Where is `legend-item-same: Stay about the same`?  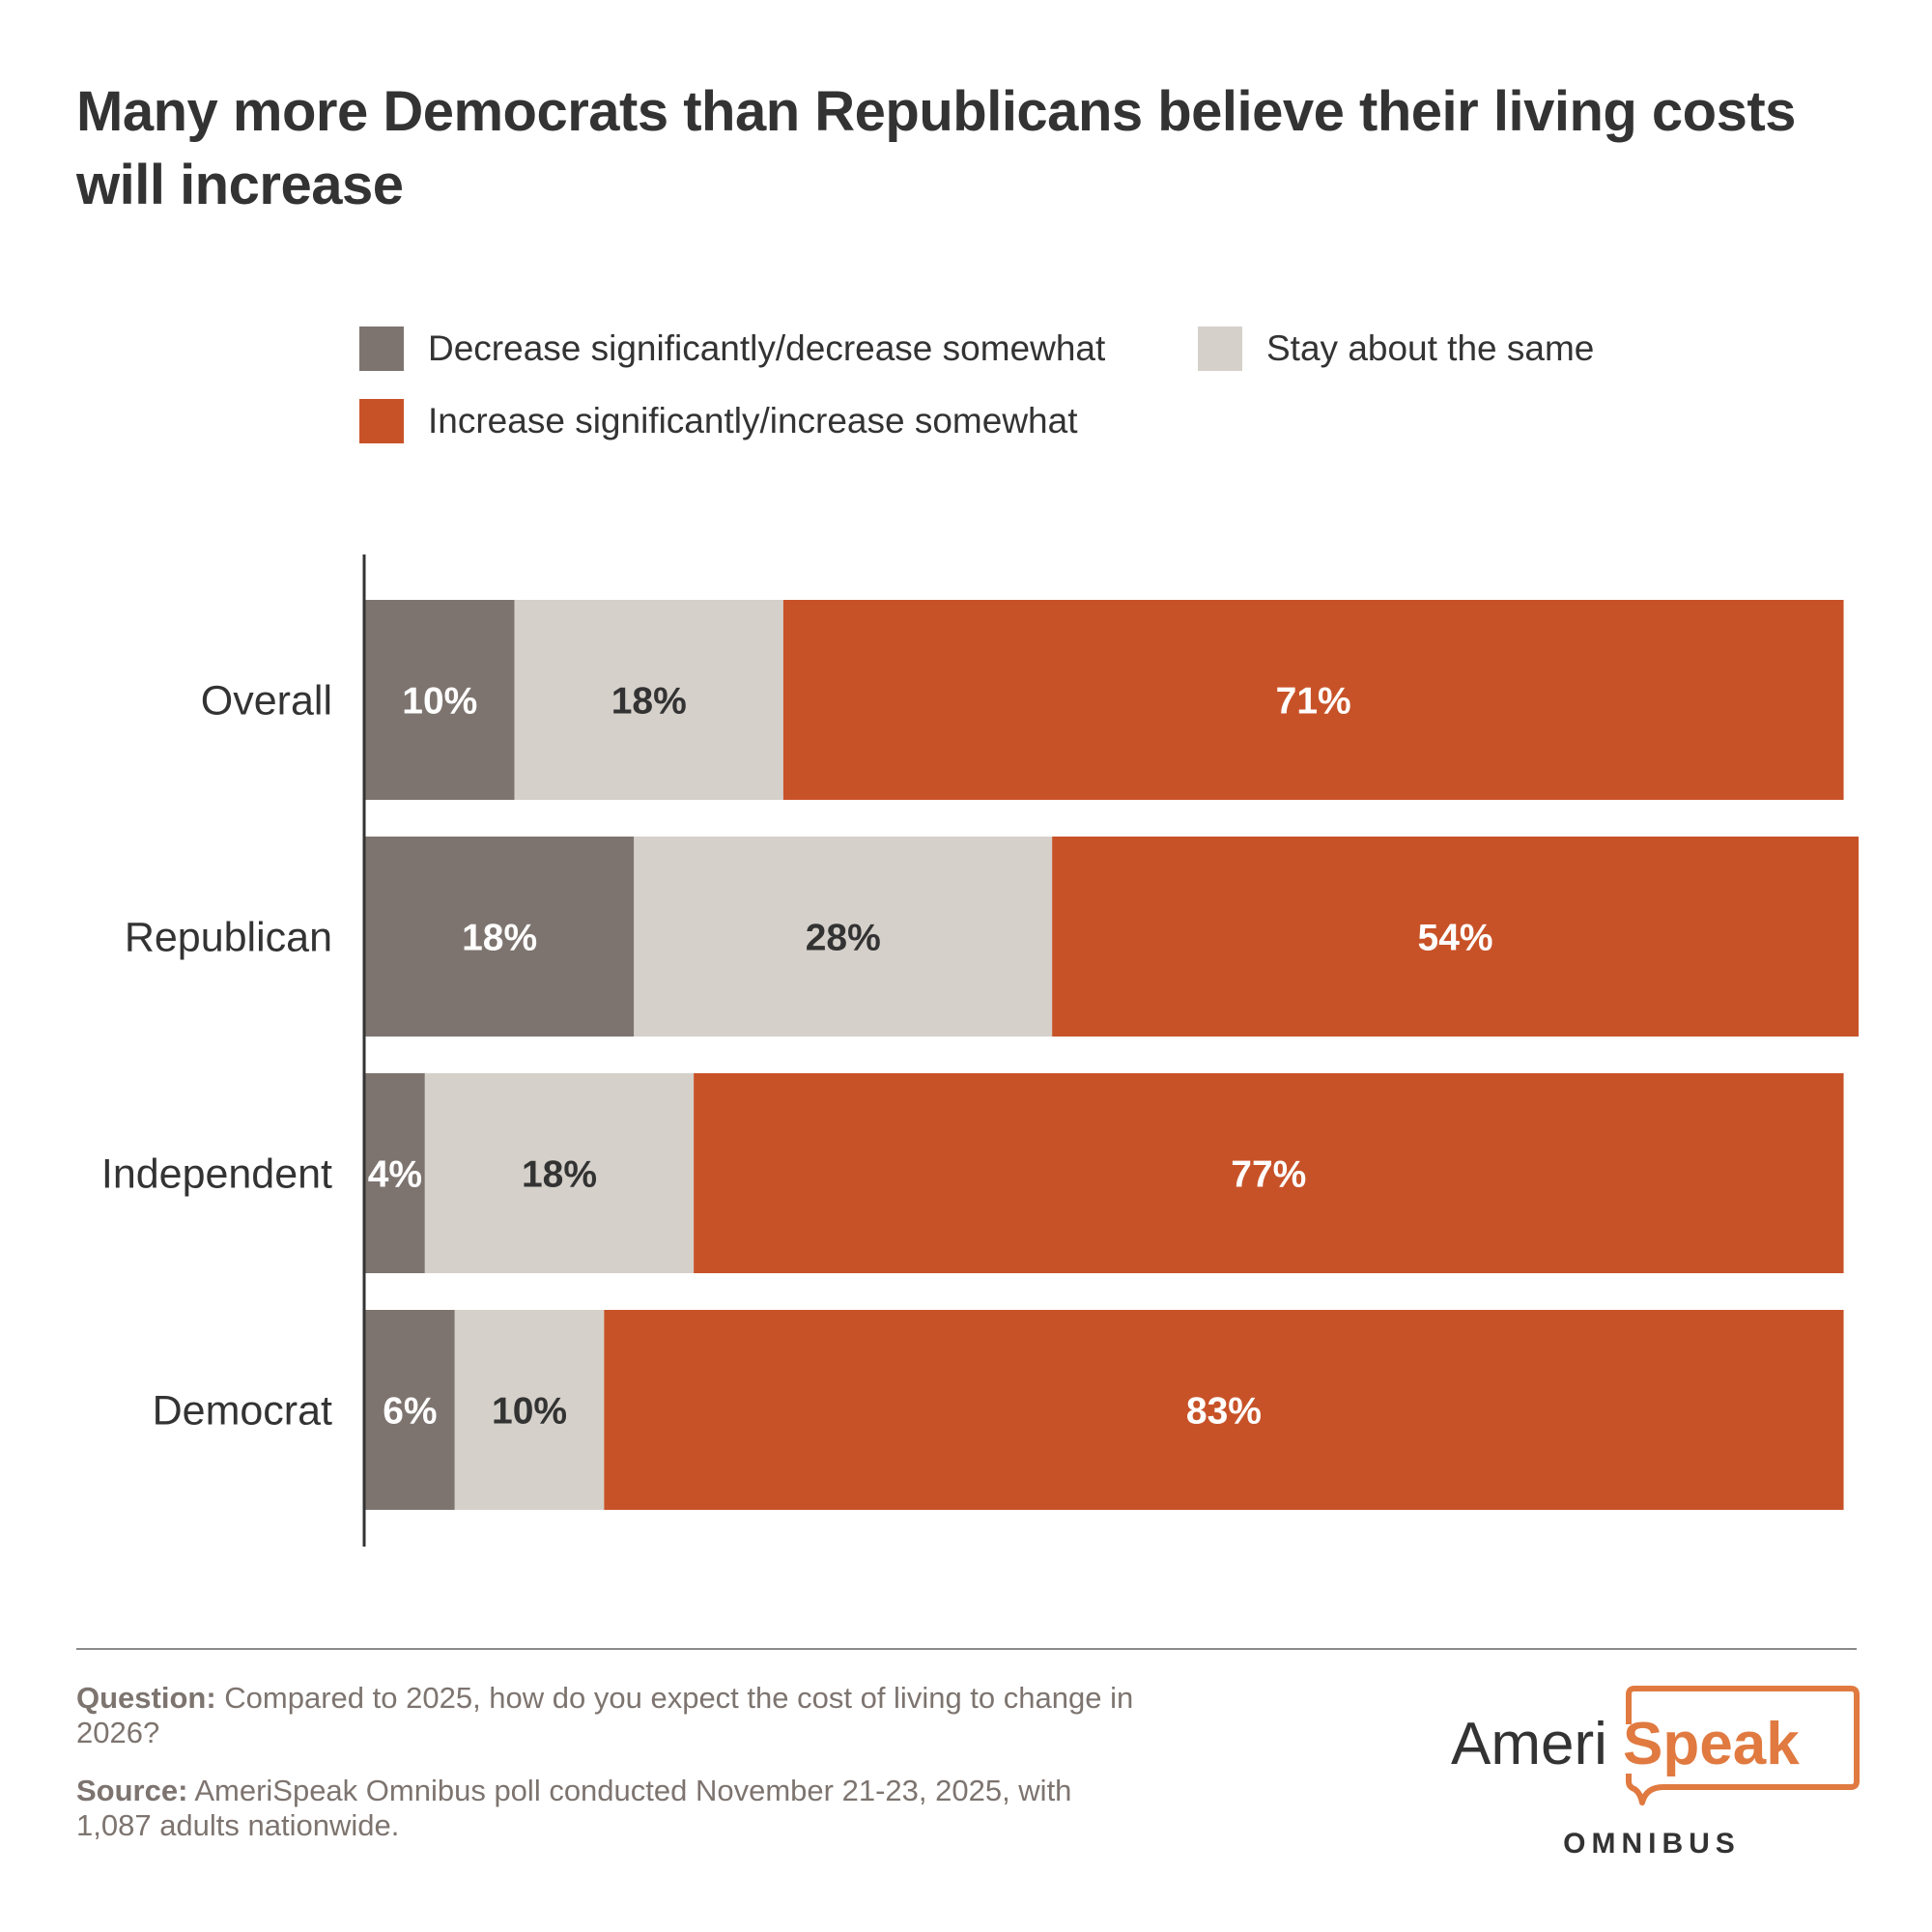 legend-item-same: Stay about the same is located at coordinates (1396, 349).